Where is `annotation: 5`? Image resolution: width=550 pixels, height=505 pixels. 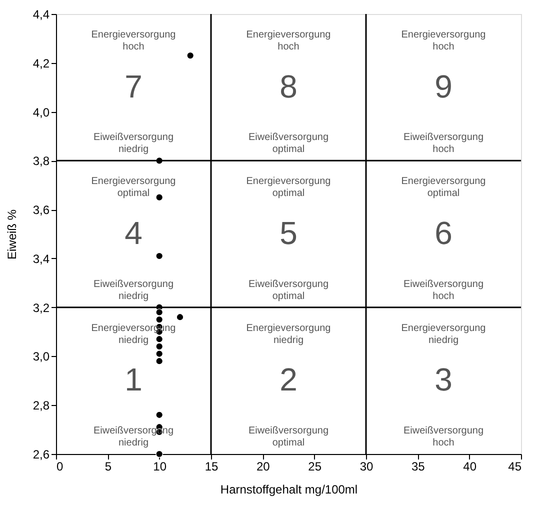 annotation: 5 is located at coordinates (289, 233).